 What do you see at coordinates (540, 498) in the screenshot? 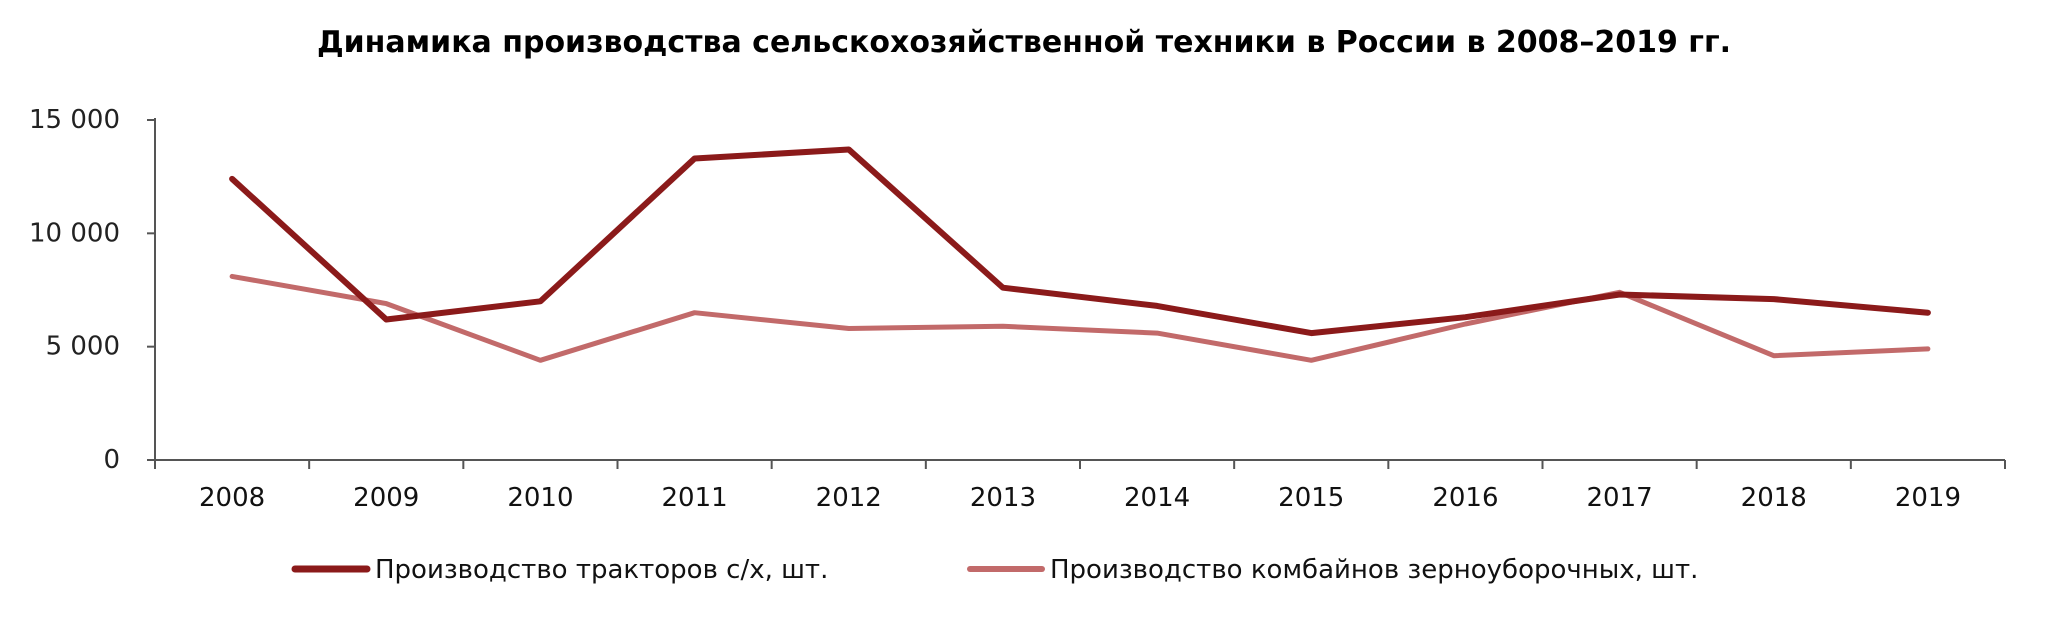
I see `x-tick-label: 2010` at bounding box center [540, 498].